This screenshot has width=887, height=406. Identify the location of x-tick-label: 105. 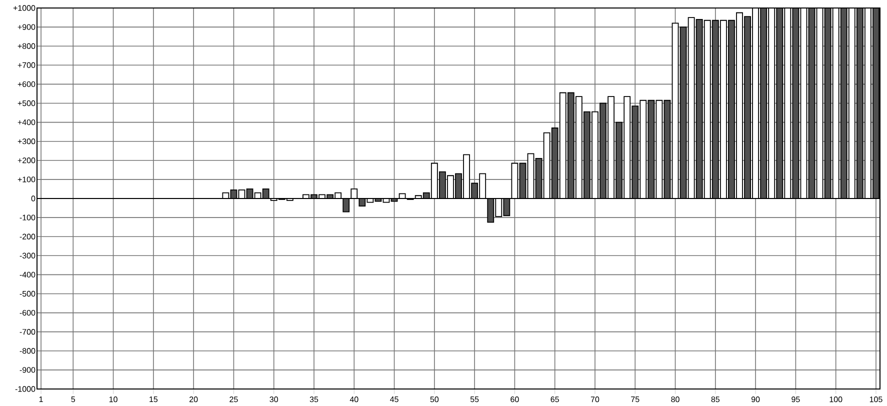
(876, 399).